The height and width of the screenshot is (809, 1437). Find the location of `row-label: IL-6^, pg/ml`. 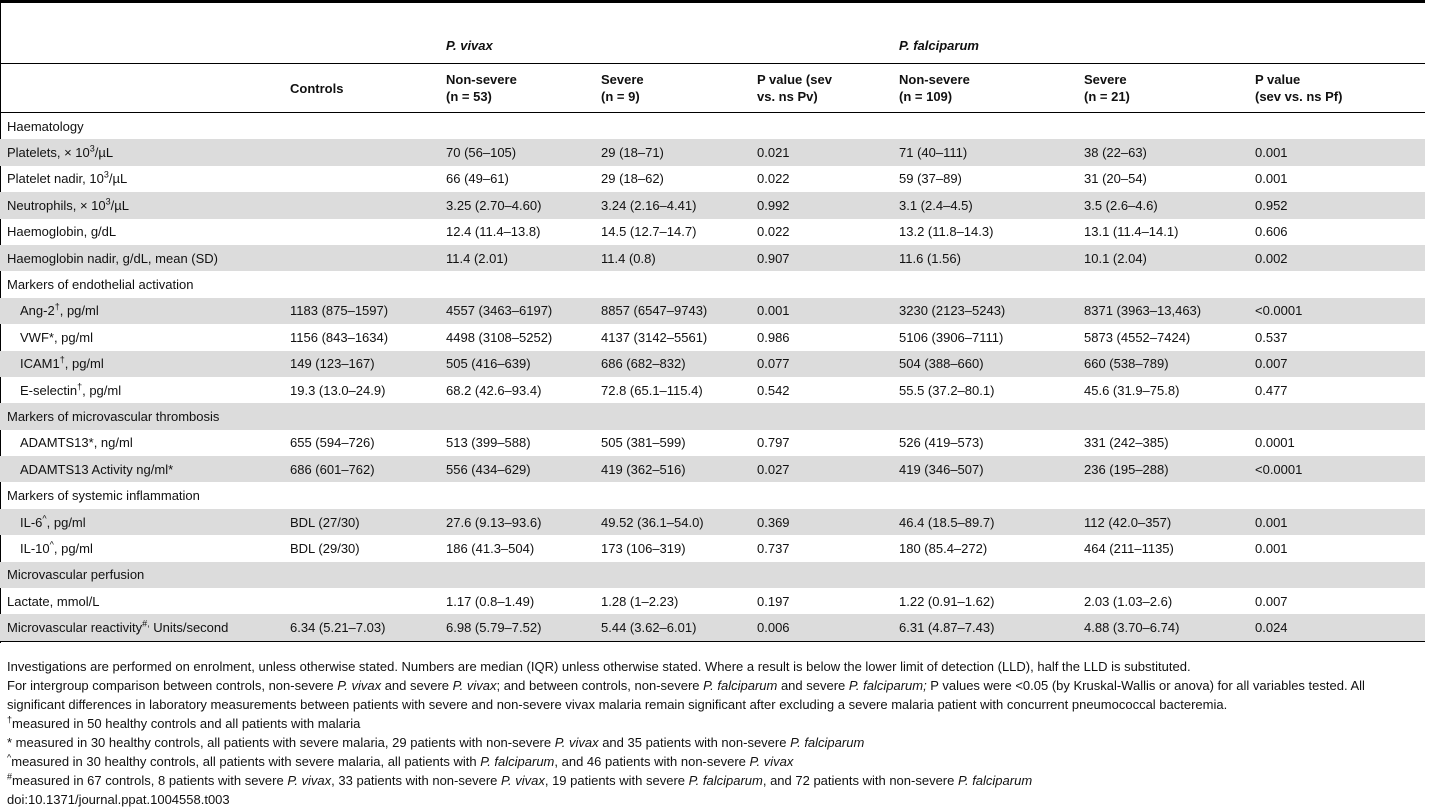

row-label: IL-6^, pg/ml is located at coordinates (141, 522).